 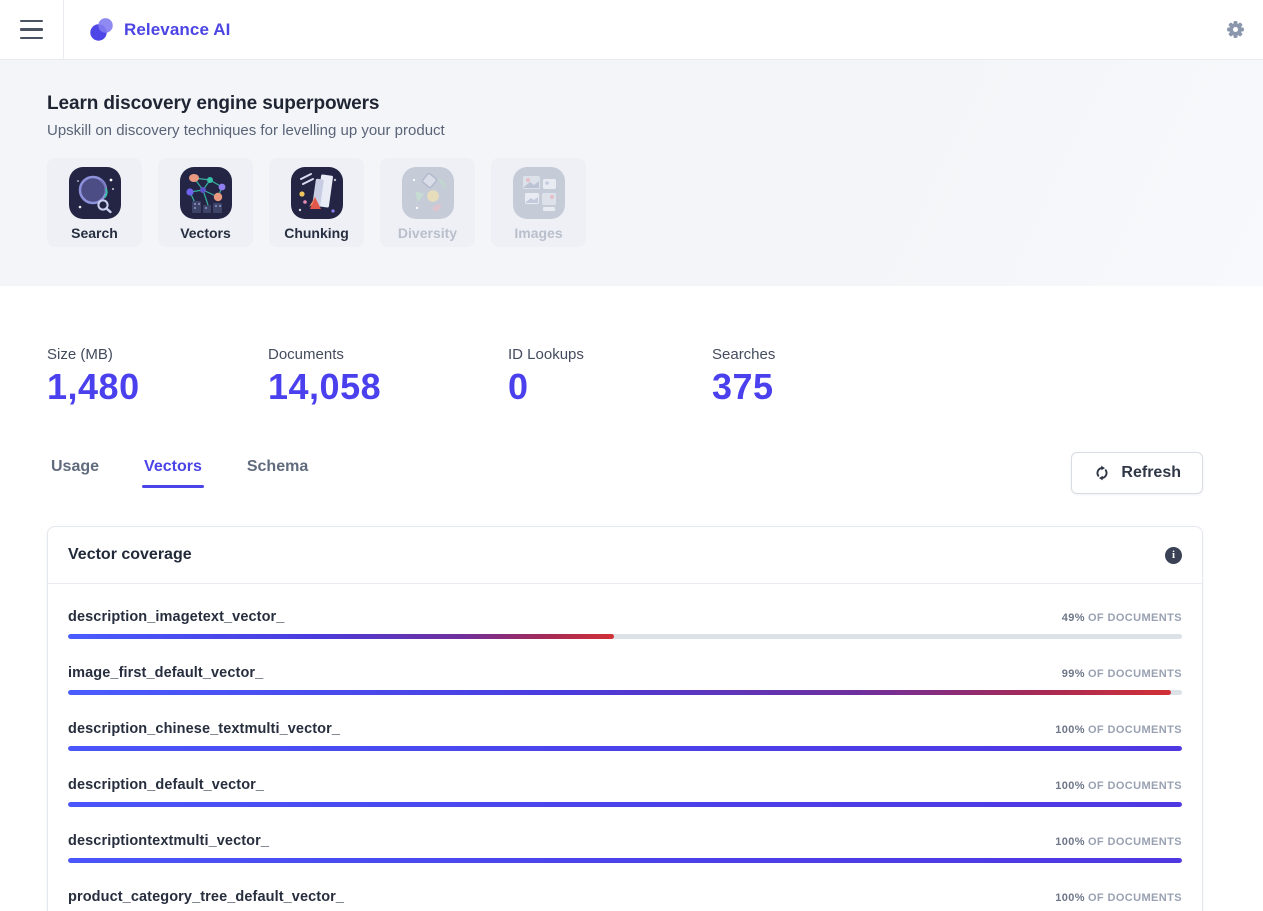 I want to click on learn-card-label: Diversity, so click(x=427, y=233).